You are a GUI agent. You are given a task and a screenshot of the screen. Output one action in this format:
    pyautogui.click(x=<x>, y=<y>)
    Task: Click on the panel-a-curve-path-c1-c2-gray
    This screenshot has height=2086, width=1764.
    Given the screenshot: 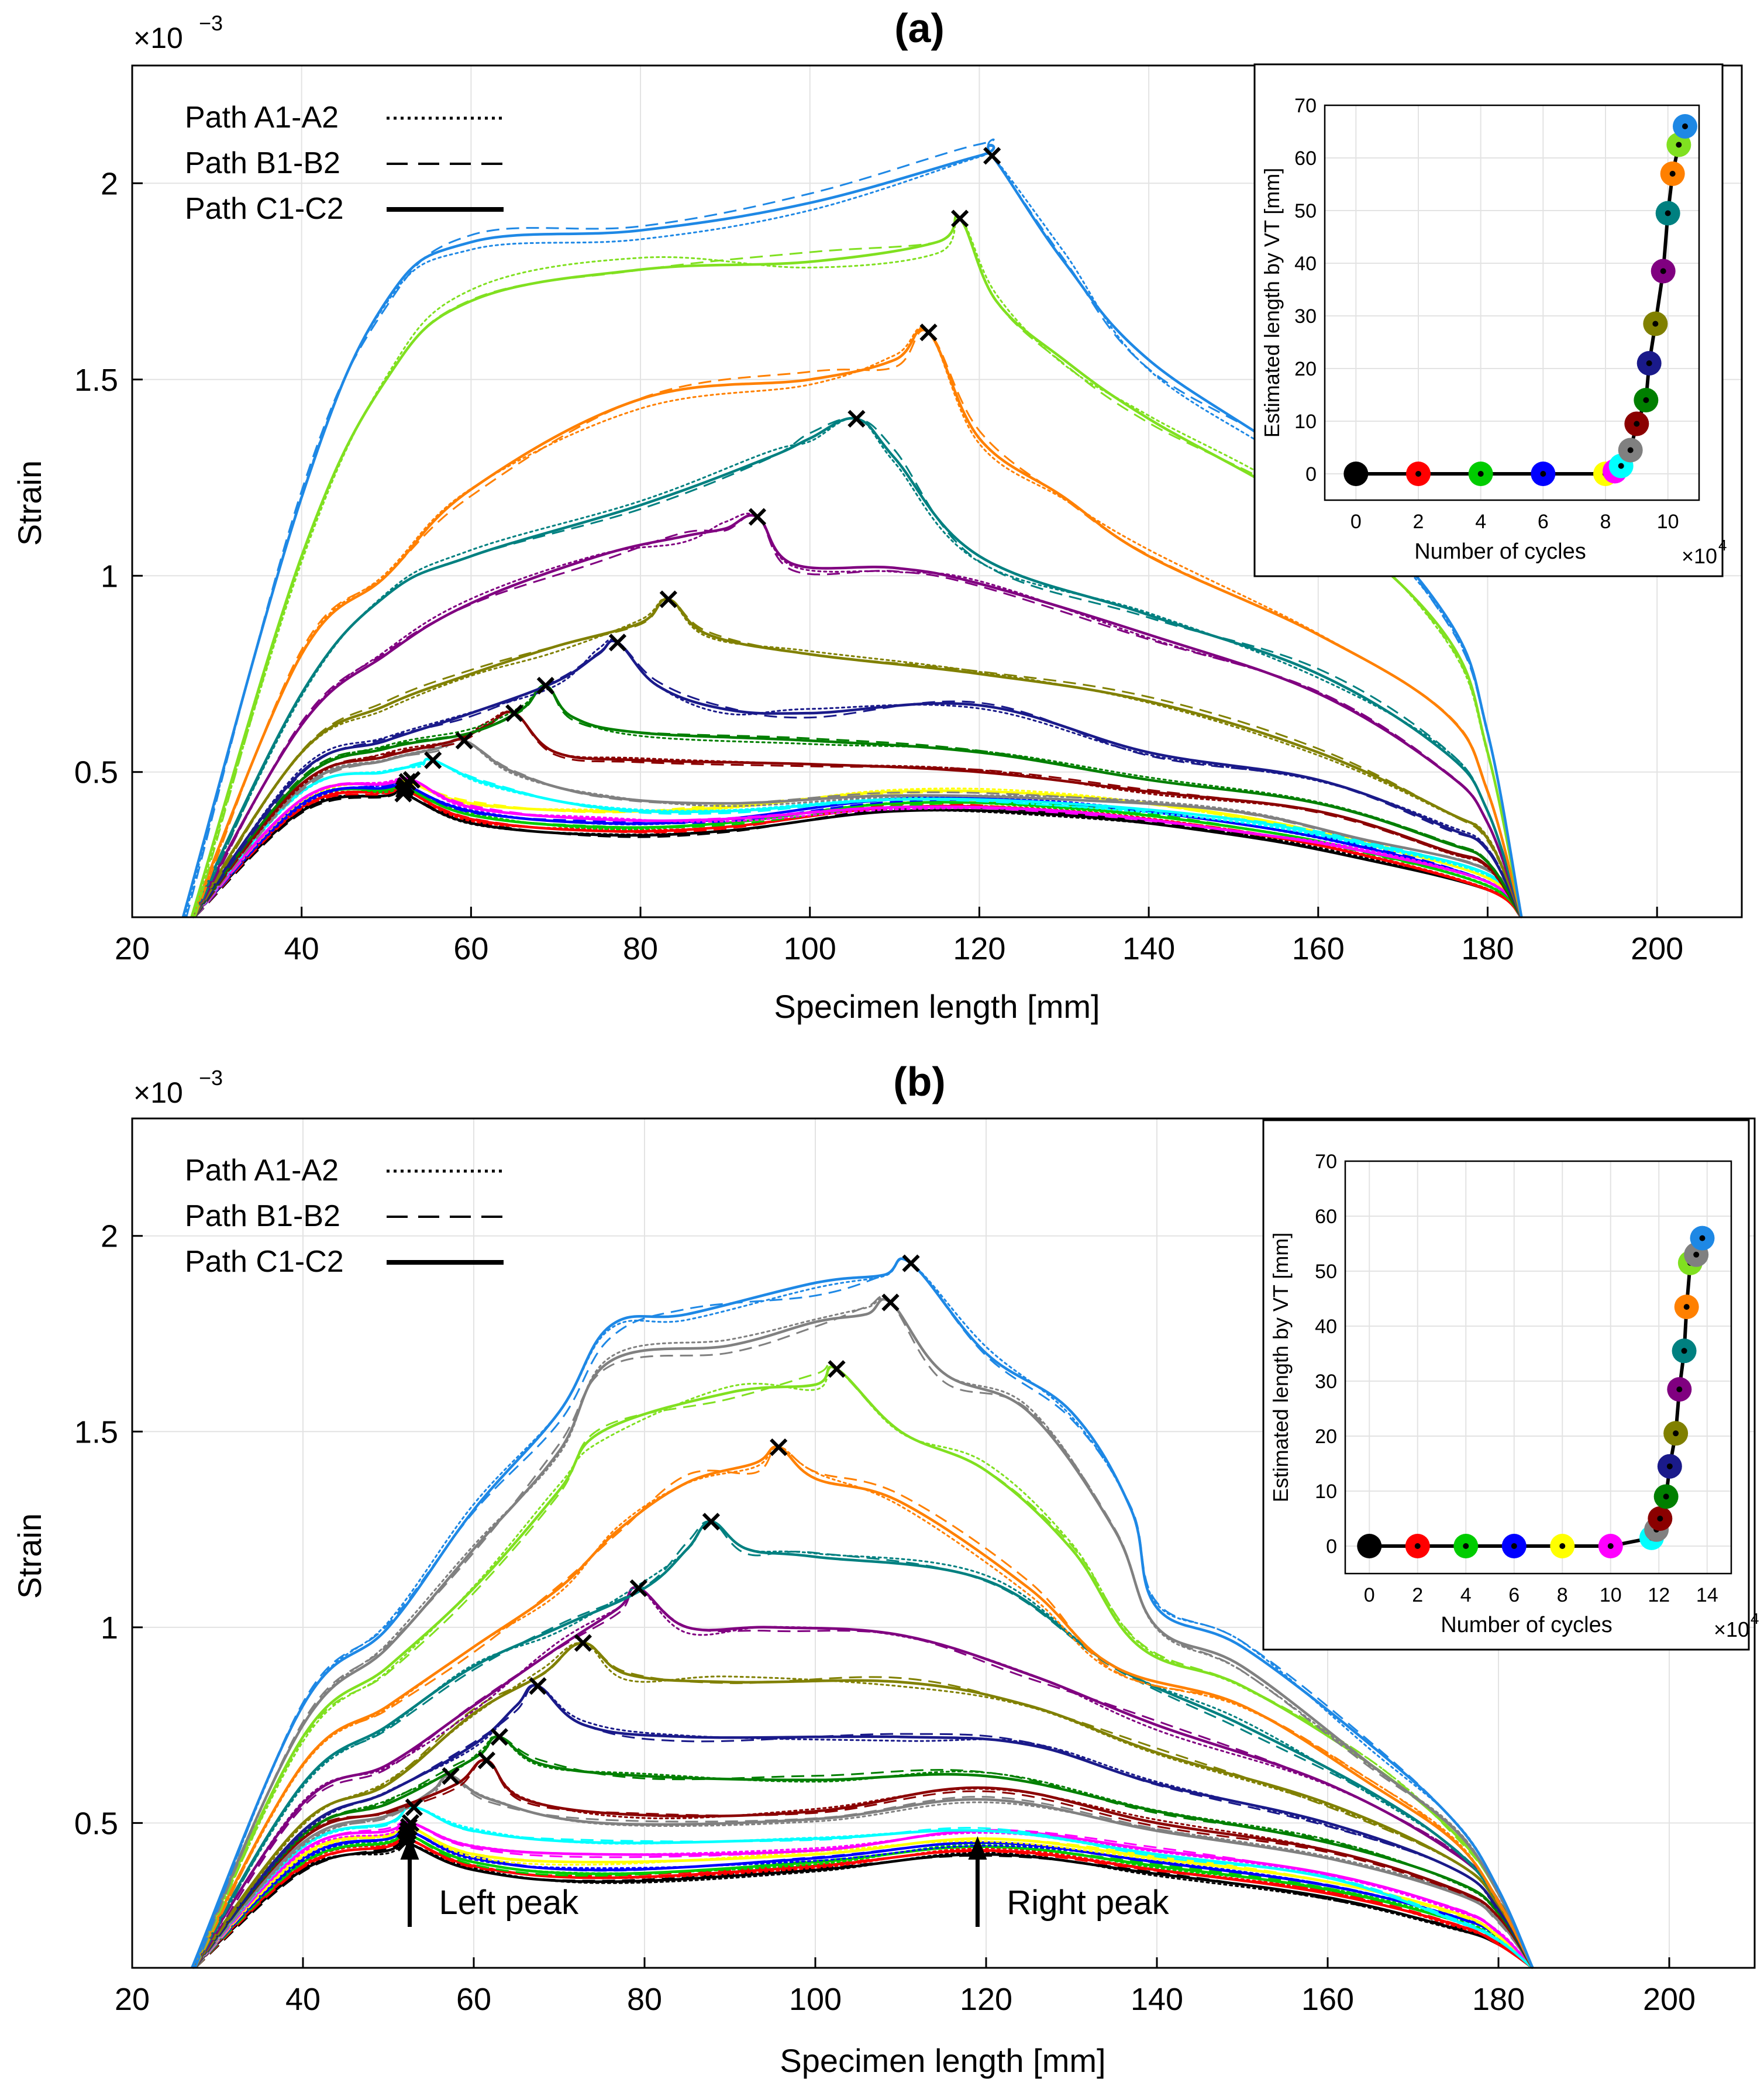 What is the action you would take?
    pyautogui.click(x=856, y=828)
    